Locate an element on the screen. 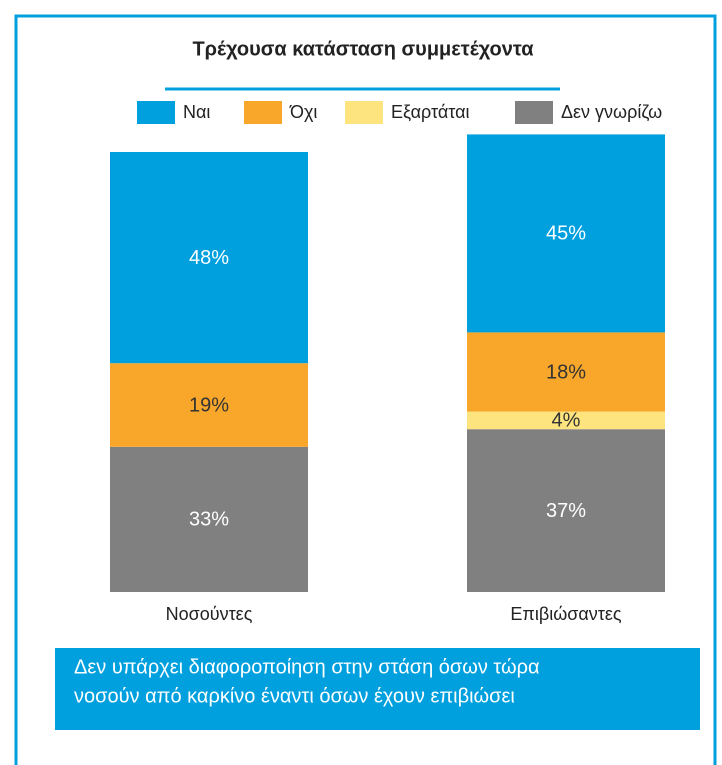  legend-label: Ναι is located at coordinates (196, 112).